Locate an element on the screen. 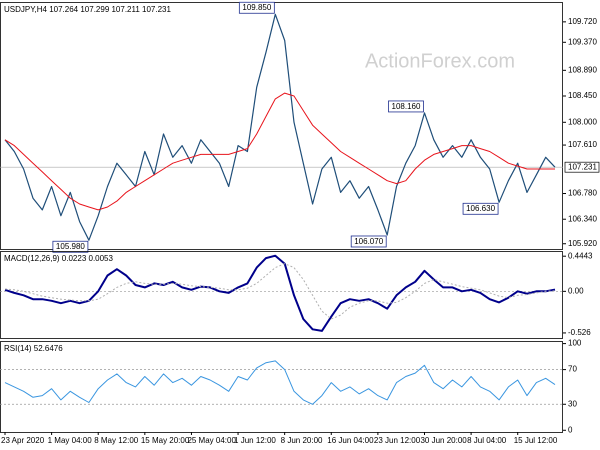  x-tick-label: 16 Jun 04:00 is located at coordinates (350, 440).